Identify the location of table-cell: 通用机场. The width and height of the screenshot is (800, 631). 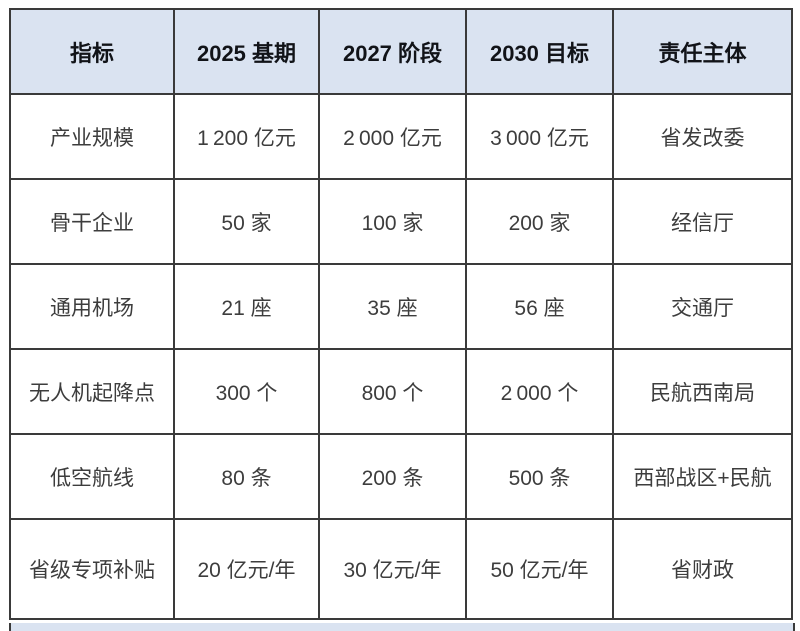
(92, 306).